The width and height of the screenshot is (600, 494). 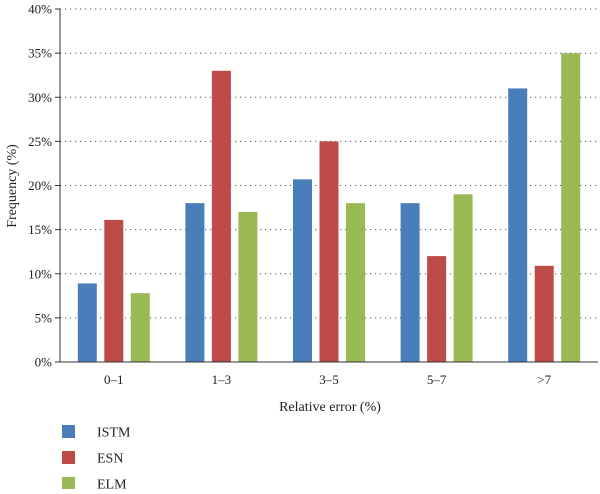 What do you see at coordinates (110, 459) in the screenshot?
I see `legend-label: ESN` at bounding box center [110, 459].